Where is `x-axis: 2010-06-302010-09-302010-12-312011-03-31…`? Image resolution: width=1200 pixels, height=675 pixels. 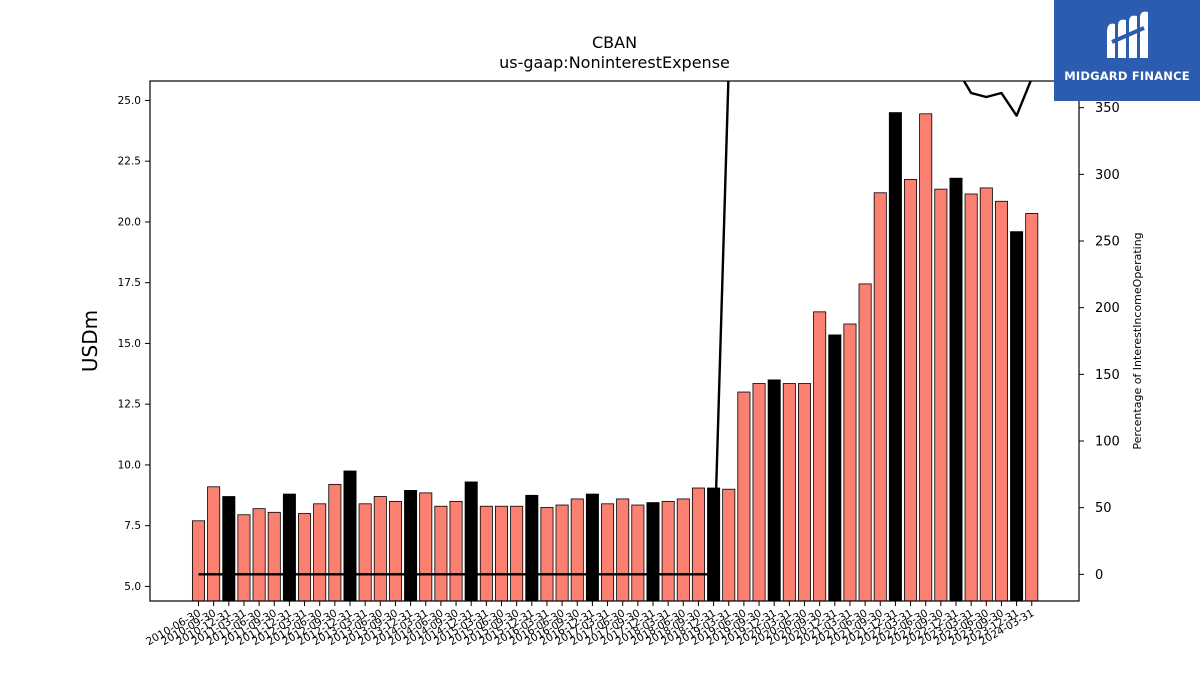 x-axis: 2010-06-302010-09-302010-12-312011-03-31… is located at coordinates (590, 624).